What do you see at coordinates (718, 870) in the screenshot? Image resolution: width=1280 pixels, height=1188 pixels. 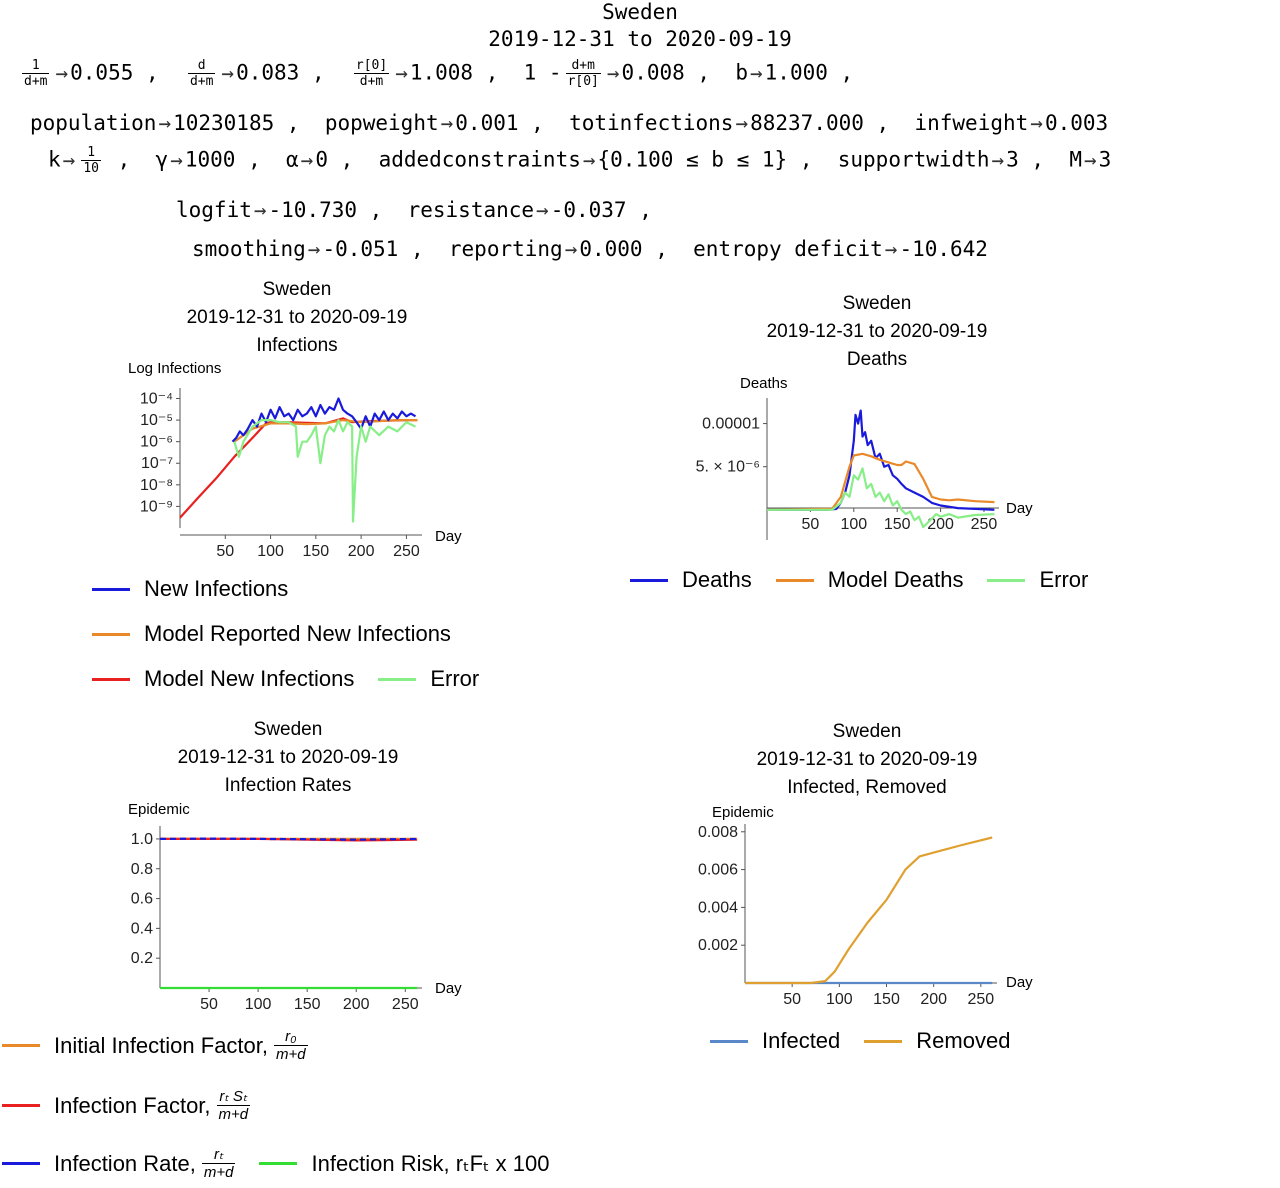 I see `y-tick-label: 0.006` at bounding box center [718, 870].